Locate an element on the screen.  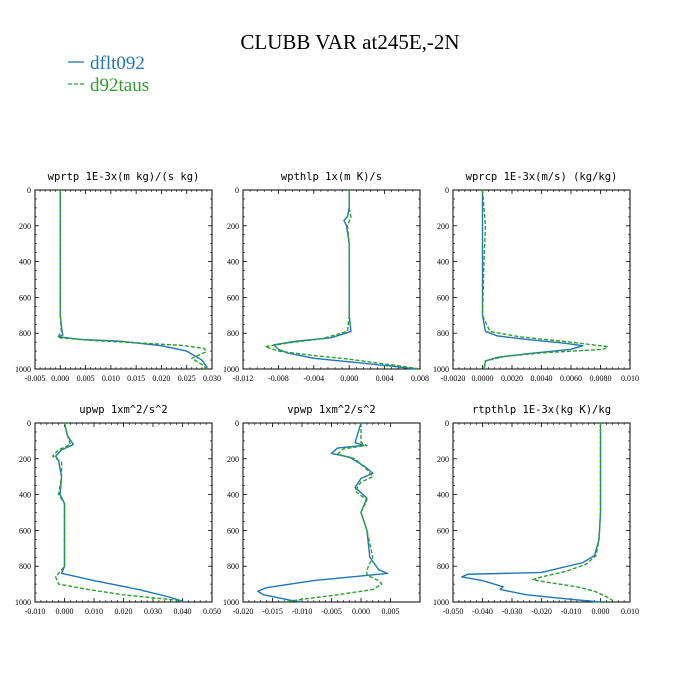
legend-label-0: dflt092 is located at coordinates (117, 63).